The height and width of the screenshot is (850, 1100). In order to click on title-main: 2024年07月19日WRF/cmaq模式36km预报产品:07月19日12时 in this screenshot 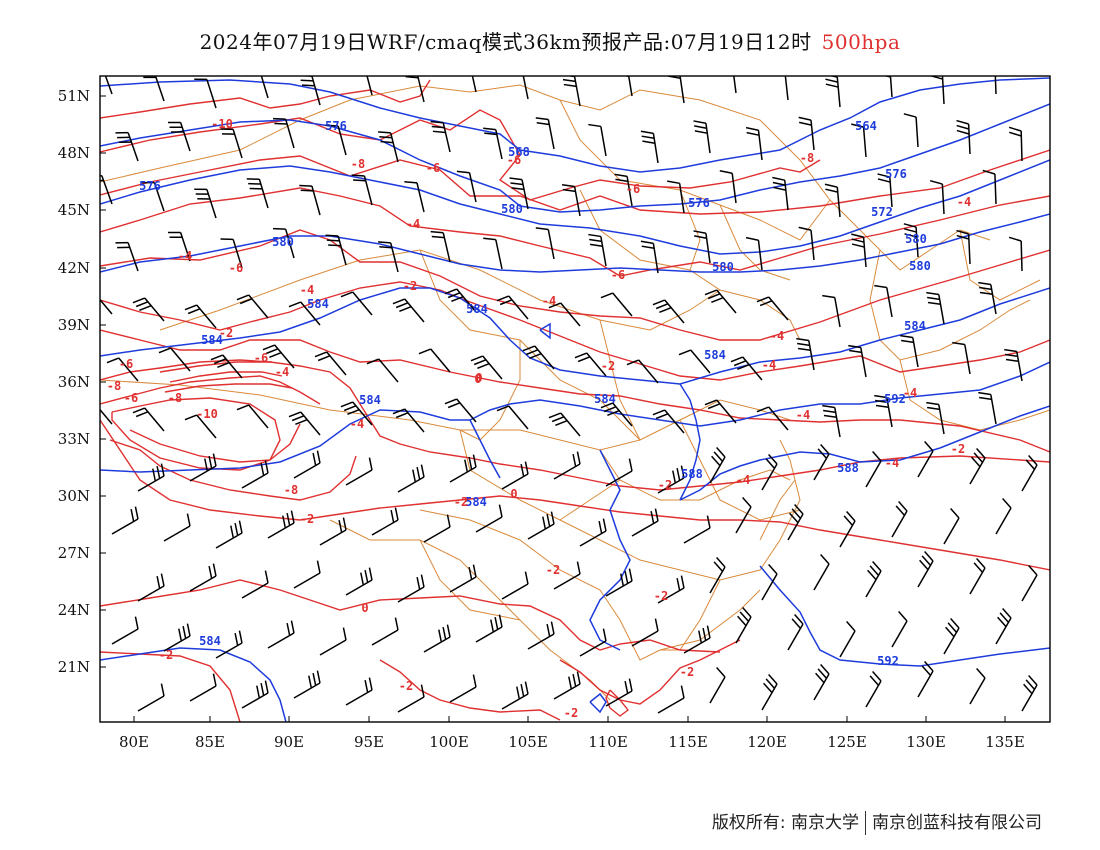, I will do `click(505, 42)`.